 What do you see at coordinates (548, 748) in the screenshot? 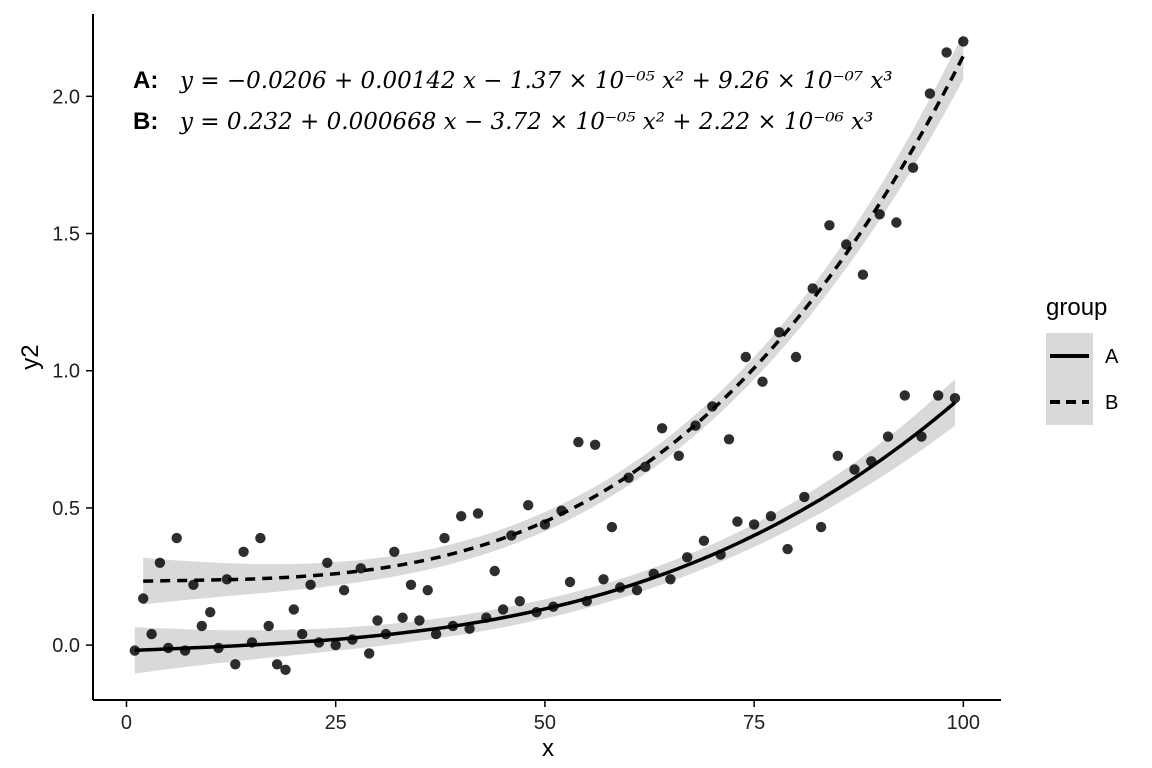
I see `x-axis-title: x` at bounding box center [548, 748].